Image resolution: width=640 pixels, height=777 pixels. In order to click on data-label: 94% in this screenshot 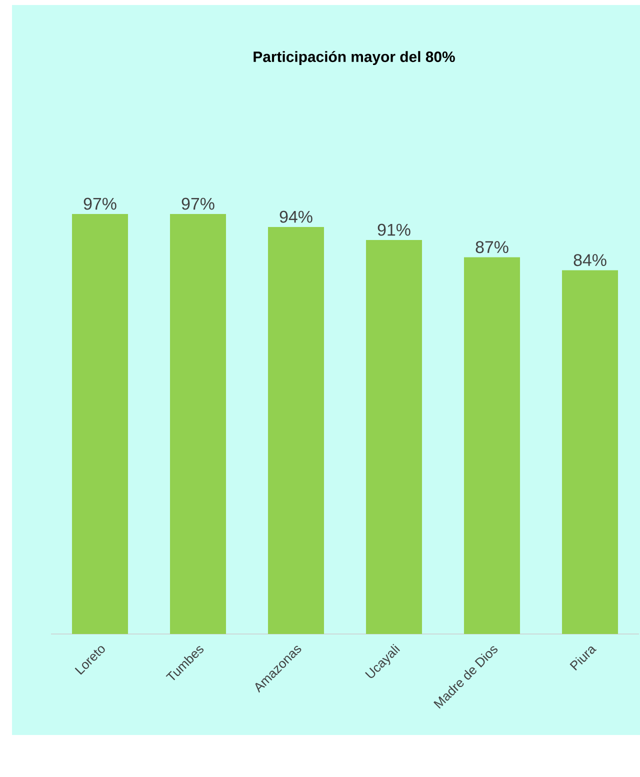, I will do `click(296, 216)`.